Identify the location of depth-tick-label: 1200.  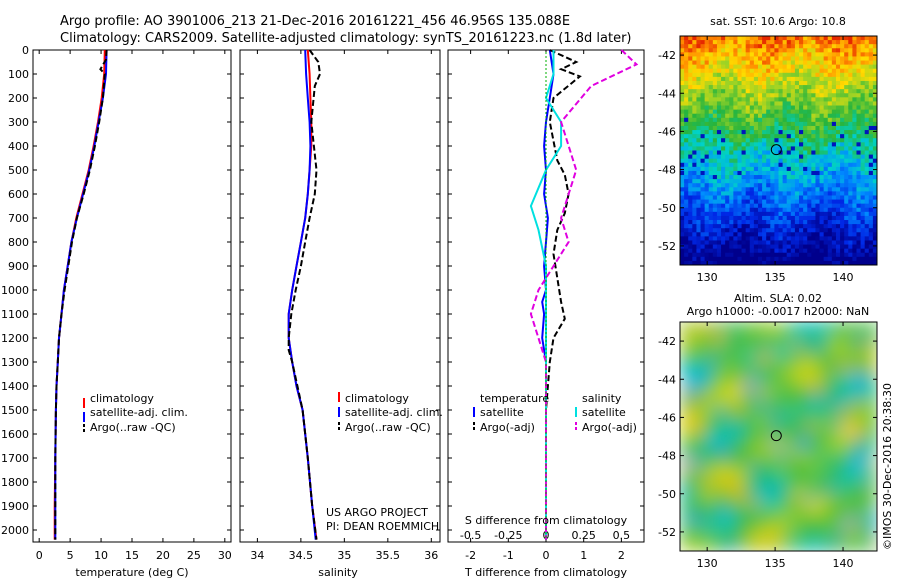
(15, 338).